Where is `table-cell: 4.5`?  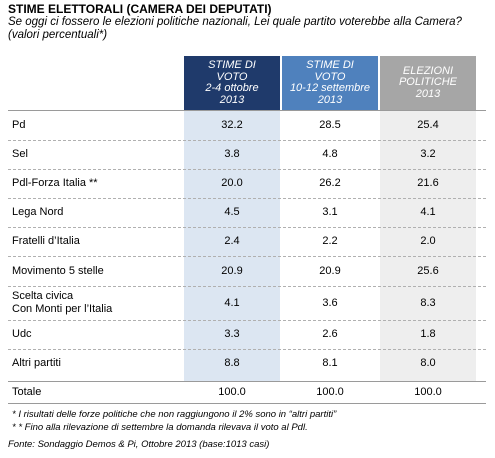 table-cell: 4.5 is located at coordinates (232, 212).